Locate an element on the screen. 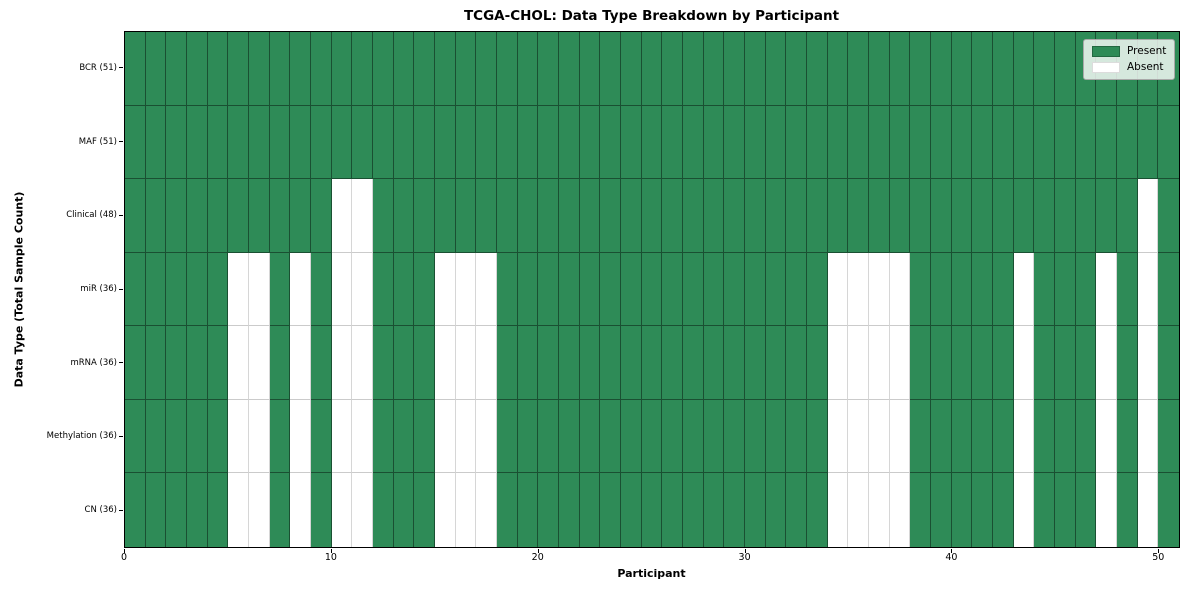 The height and width of the screenshot is (600, 1200). y-tick-label: CN (36) is located at coordinates (100, 510).